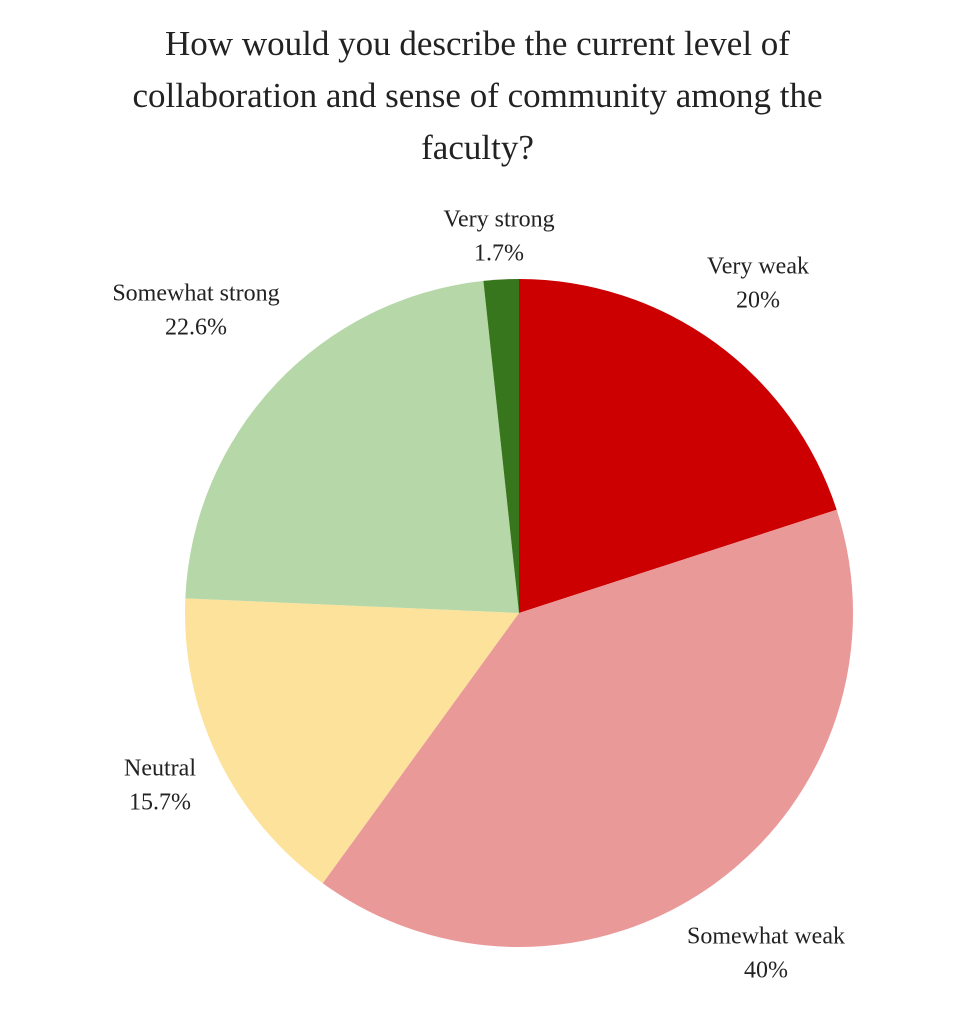  Describe the element at coordinates (766, 971) in the screenshot. I see `slice-value-label: 40%` at that location.